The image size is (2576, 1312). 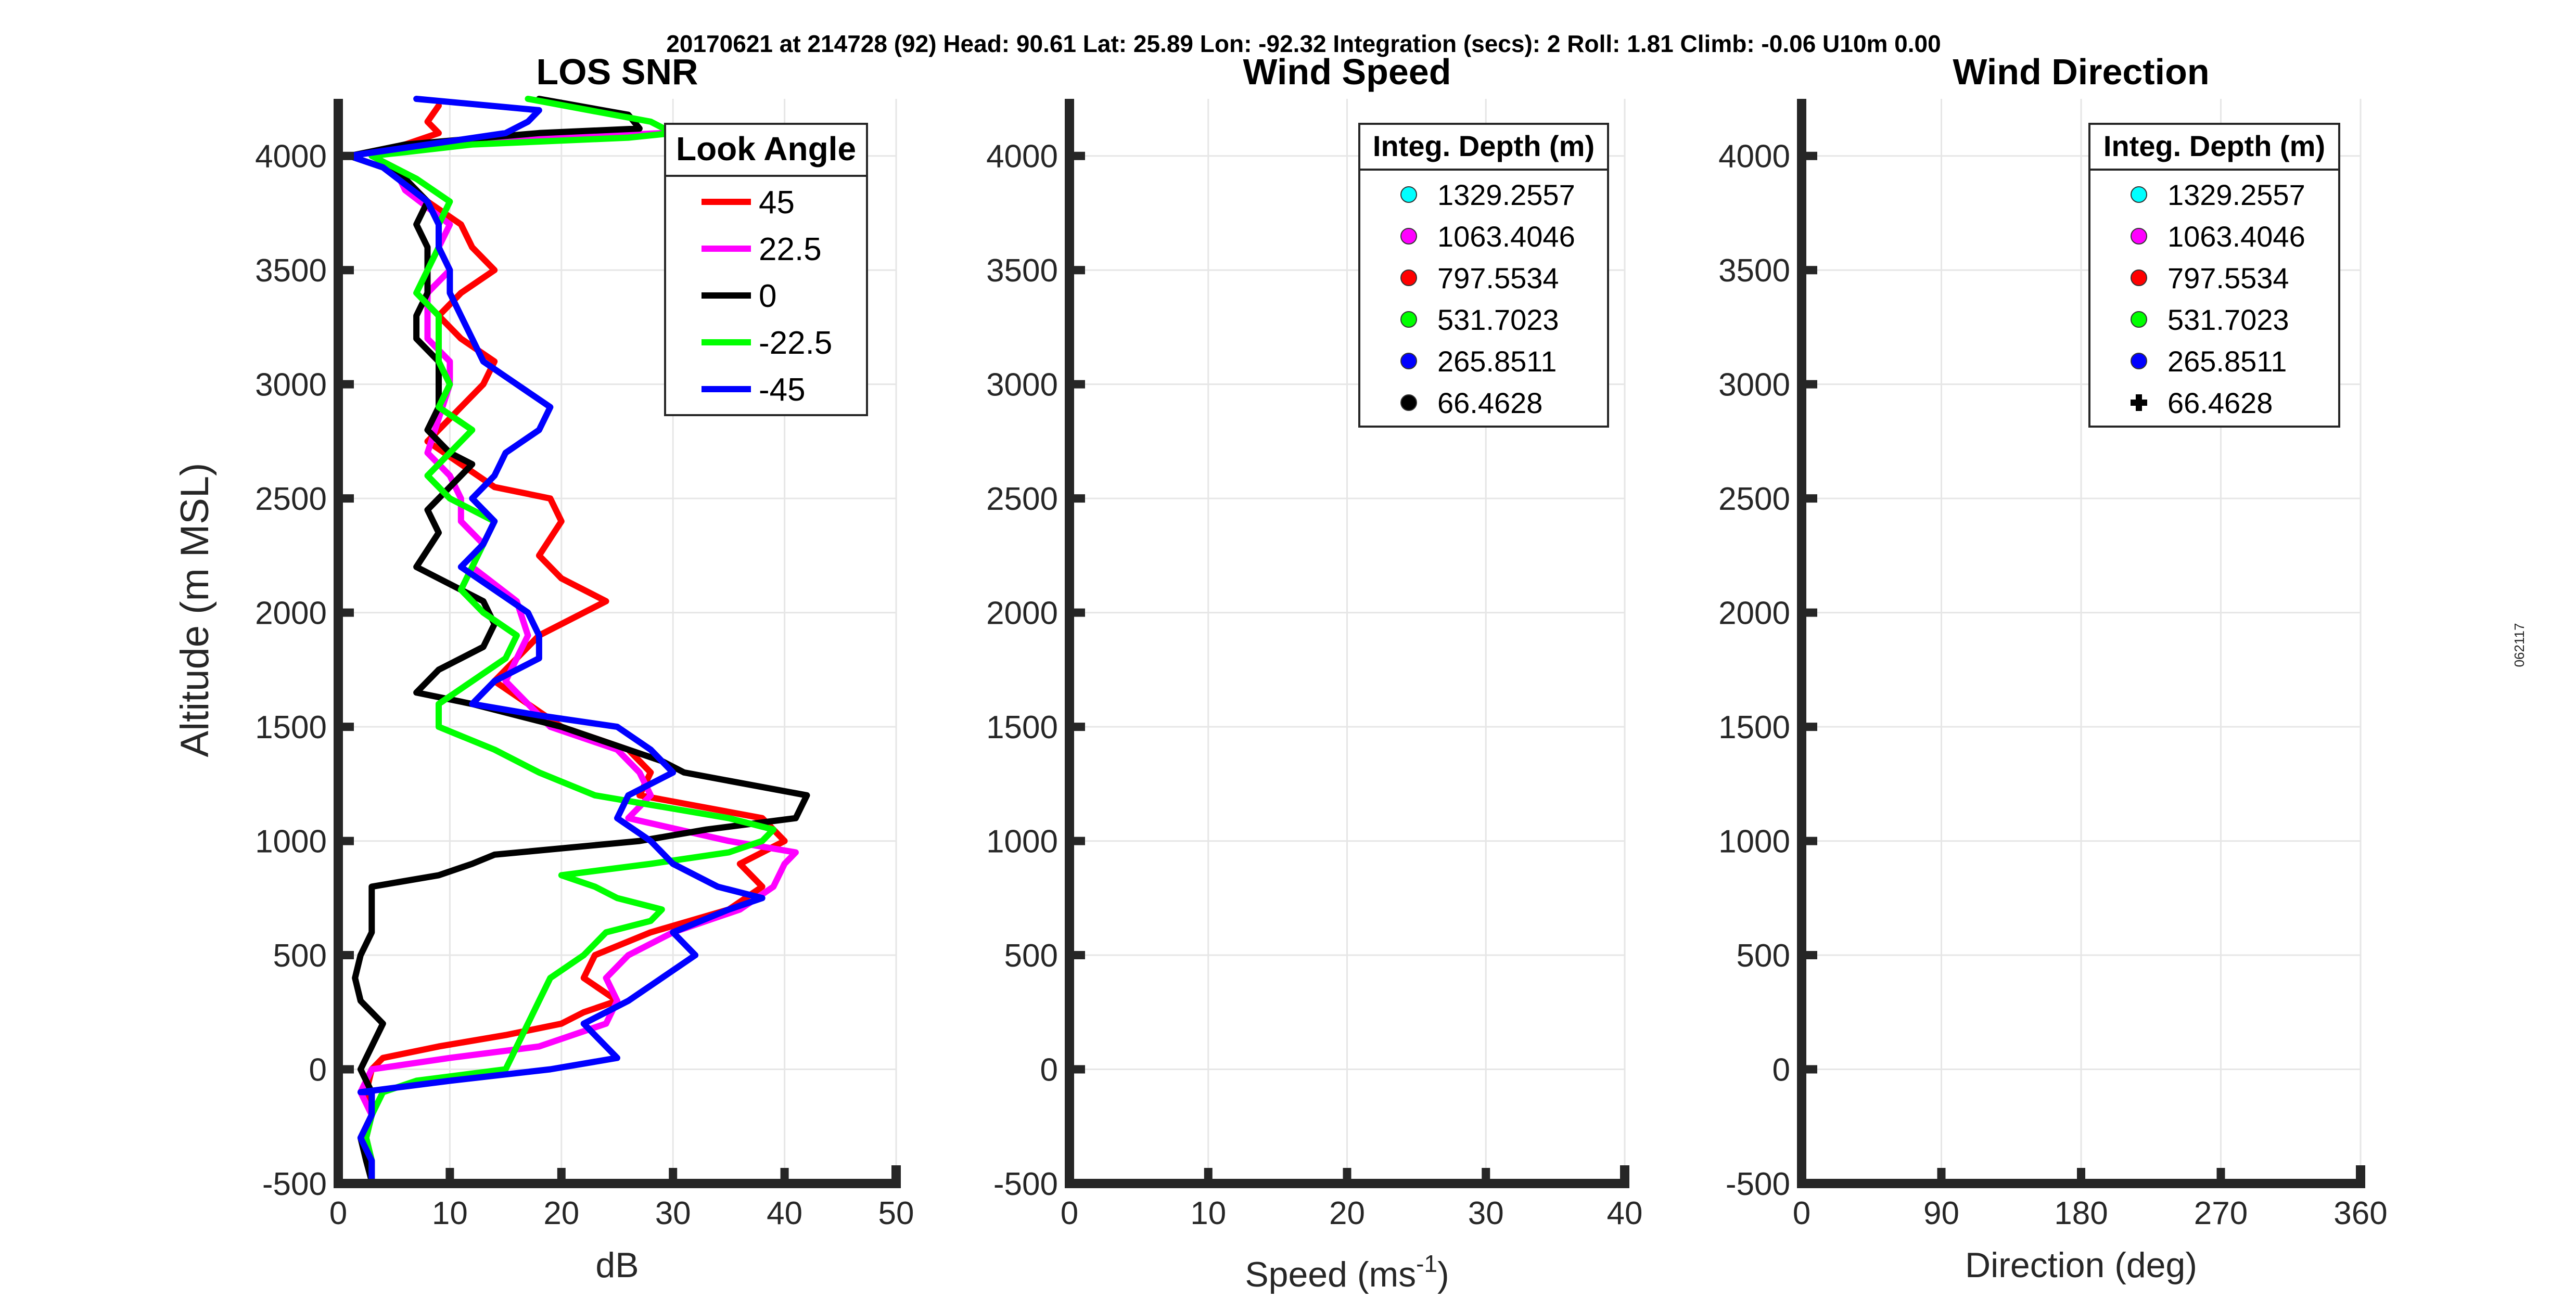 What do you see at coordinates (2081, 72) in the screenshot?
I see `chart-title: Wind Direction` at bounding box center [2081, 72].